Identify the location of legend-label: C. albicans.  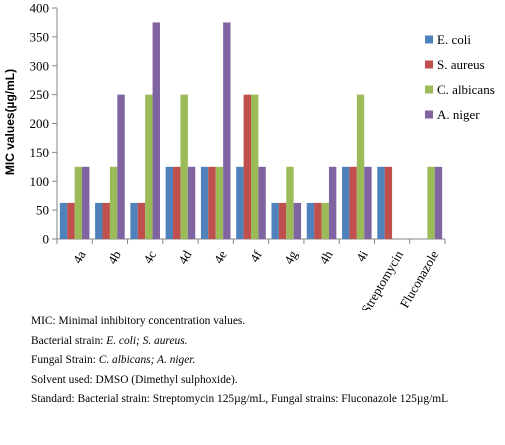
(466, 89).